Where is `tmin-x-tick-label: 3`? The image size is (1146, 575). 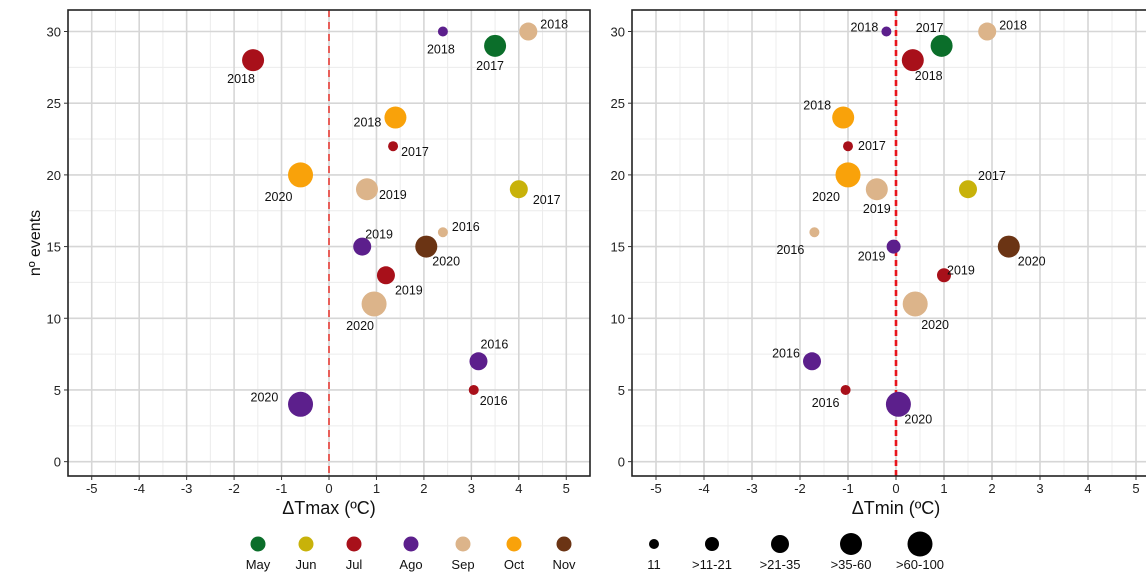
tmin-x-tick-label: 3 is located at coordinates (1039, 488).